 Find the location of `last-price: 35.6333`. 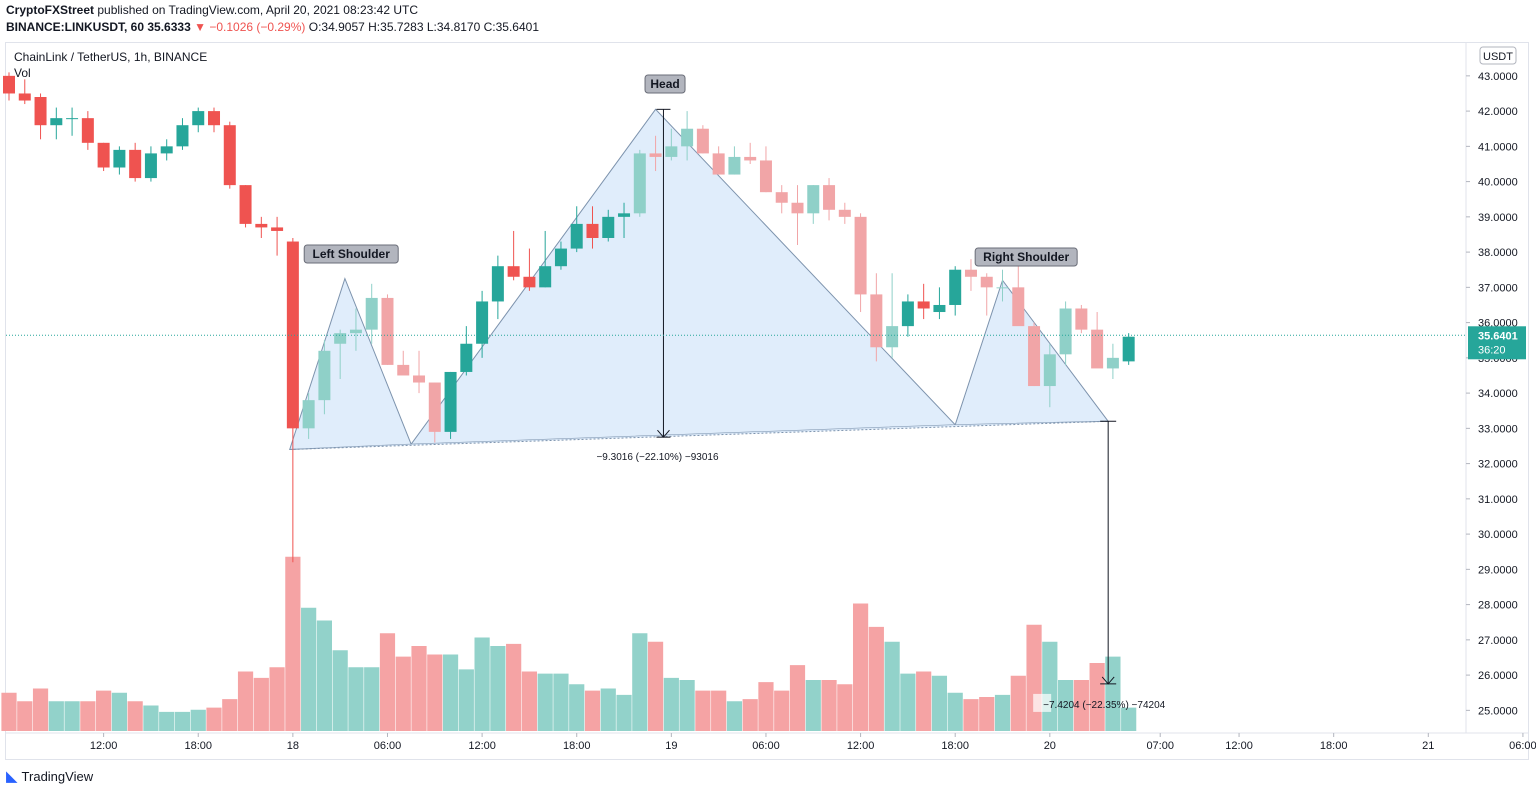

last-price: 35.6333 is located at coordinates (169, 27).